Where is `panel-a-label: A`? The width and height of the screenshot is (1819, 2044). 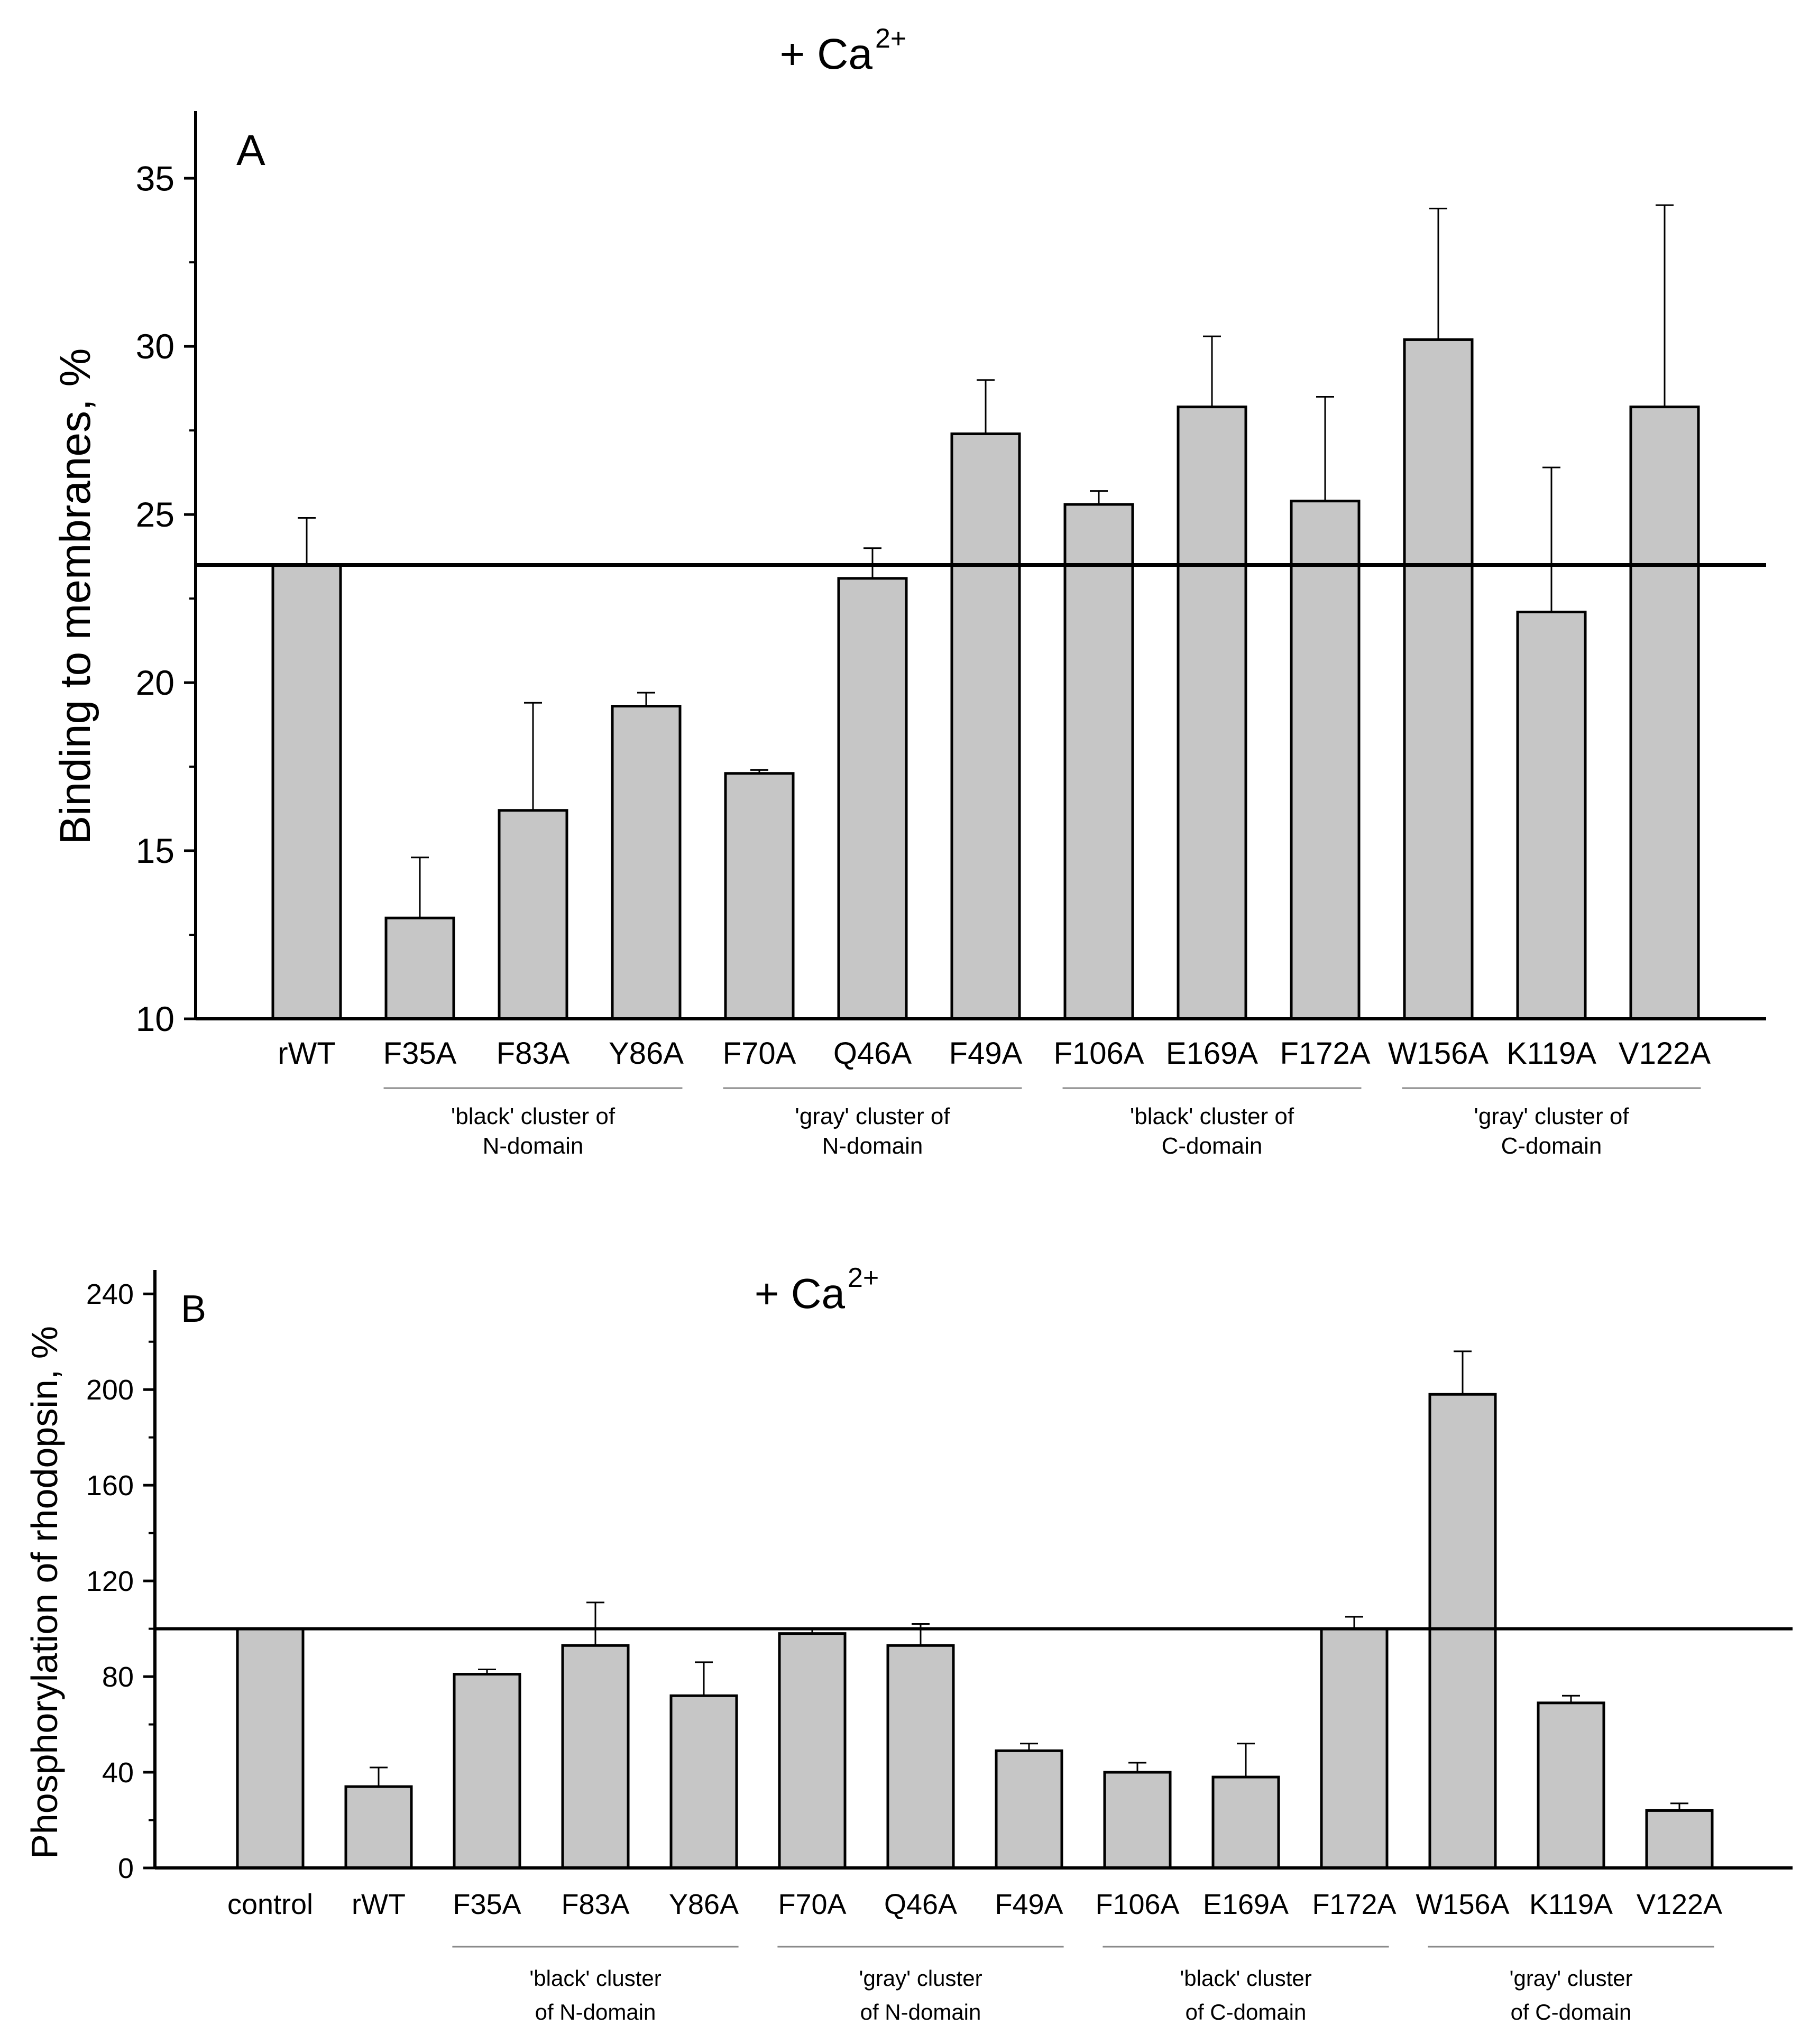
panel-a-label: A is located at coordinates (250, 150).